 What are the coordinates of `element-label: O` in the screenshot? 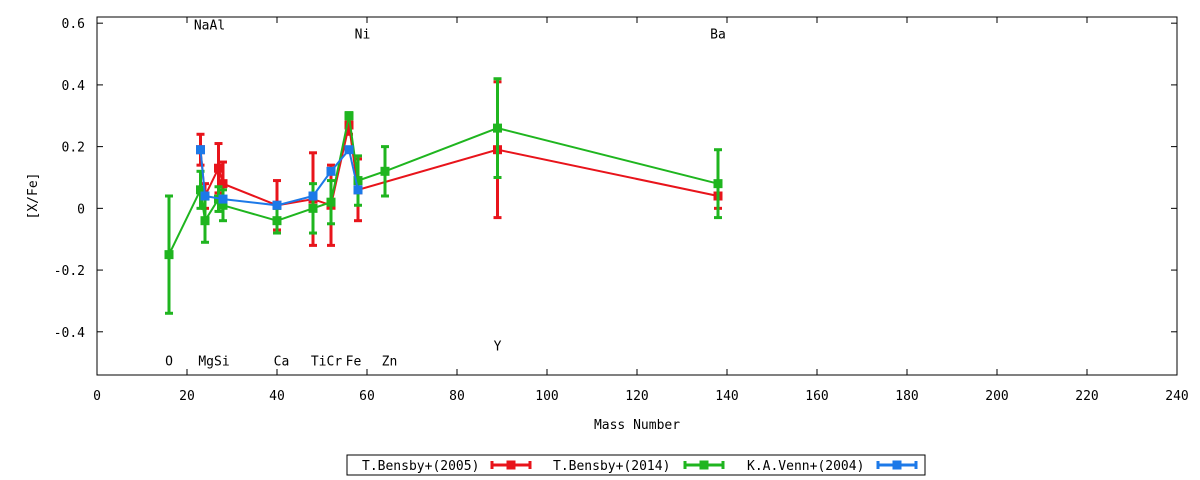 It's located at (169, 362).